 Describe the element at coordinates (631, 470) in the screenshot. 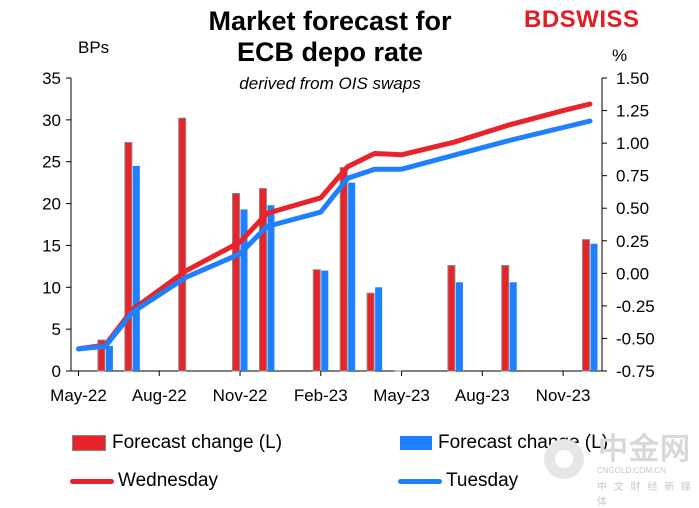

I see `watermark-site: CNGOLD.COM.CN` at that location.